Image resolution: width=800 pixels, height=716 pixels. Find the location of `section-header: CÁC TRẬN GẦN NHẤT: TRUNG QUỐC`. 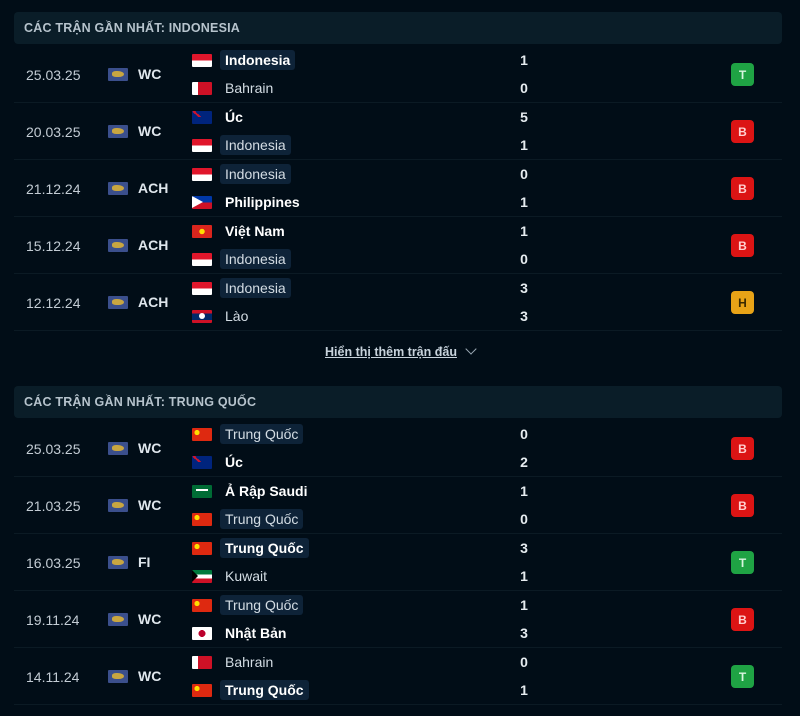

section-header: CÁC TRẬN GẦN NHẤT: TRUNG QUỐC is located at coordinates (398, 402).